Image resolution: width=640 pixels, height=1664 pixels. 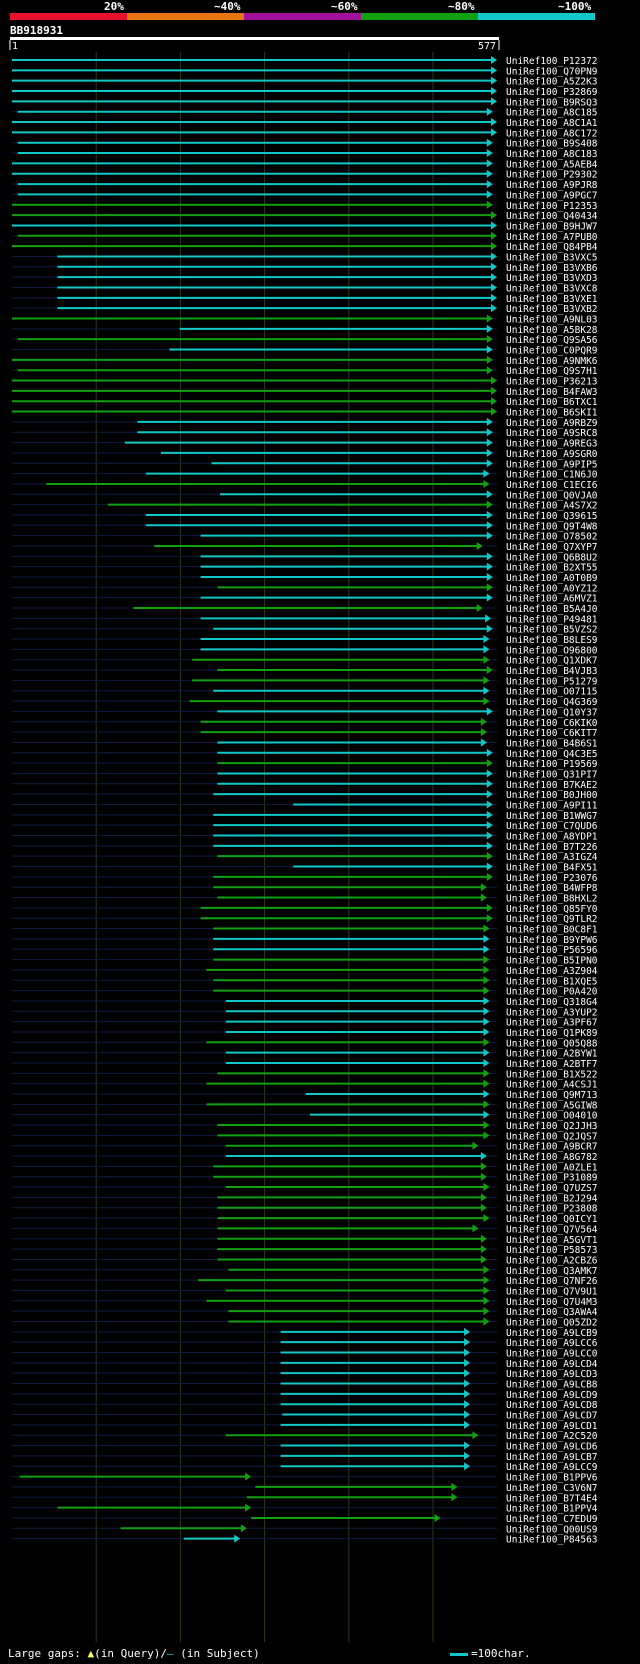 What do you see at coordinates (552, 857) in the screenshot?
I see `subject-id-label: UniRef100_A3IGZ4` at bounding box center [552, 857].